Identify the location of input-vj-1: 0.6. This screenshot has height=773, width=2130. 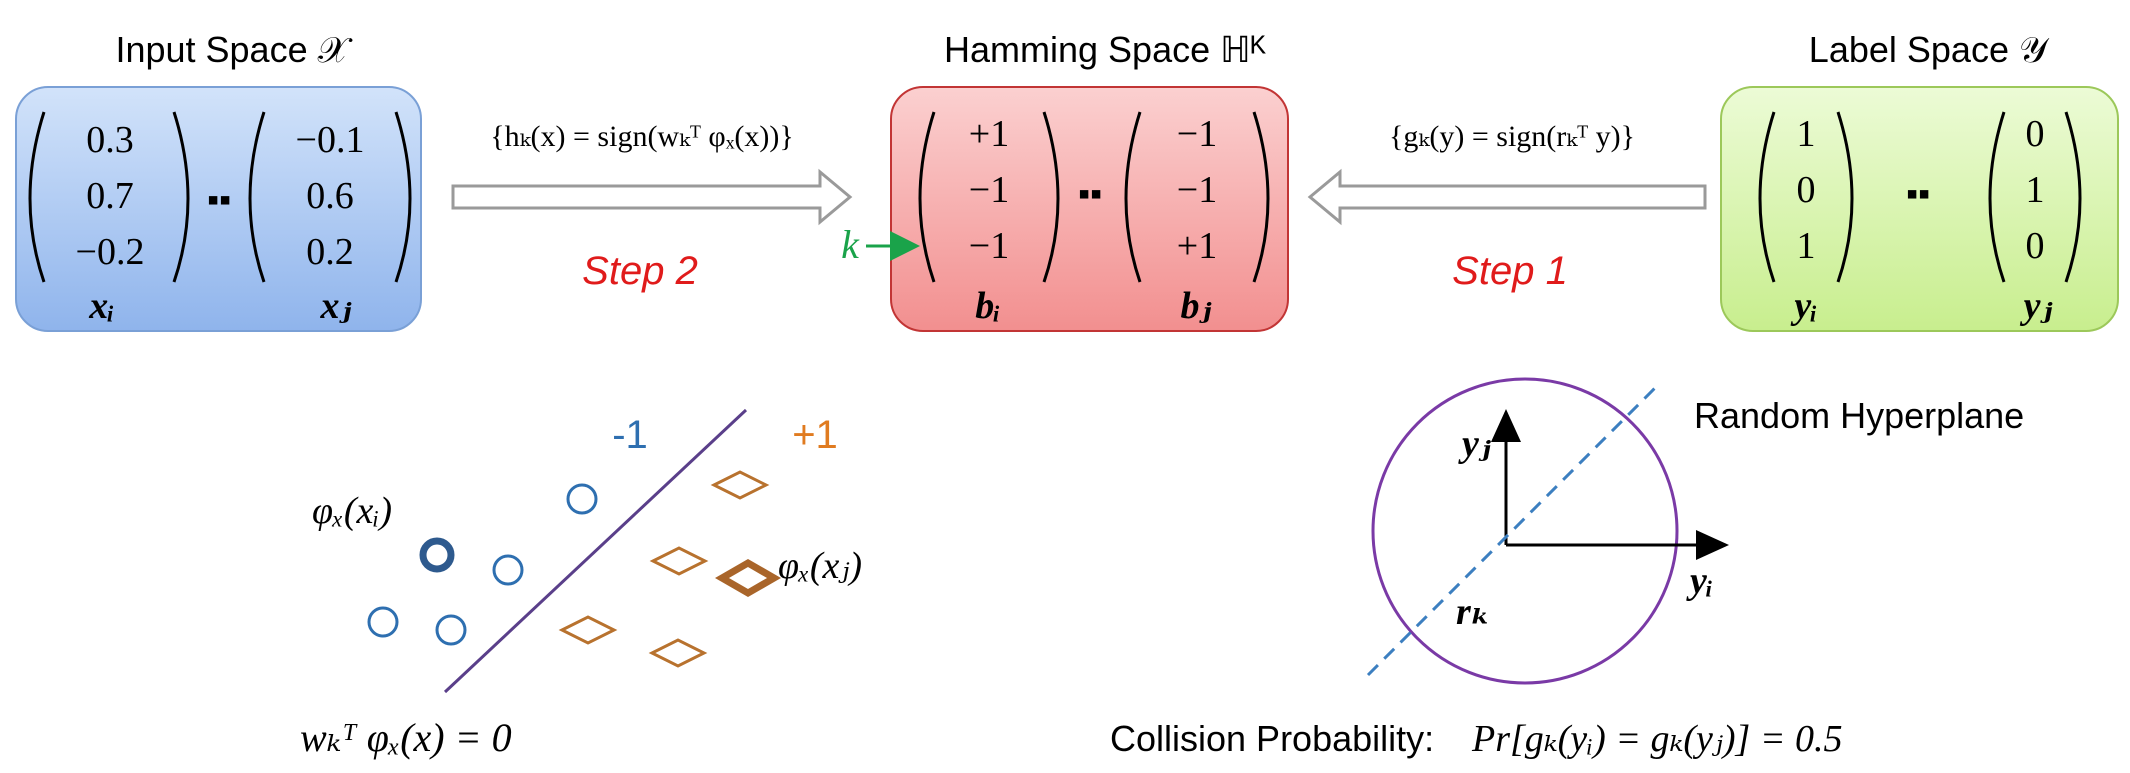
(330, 196).